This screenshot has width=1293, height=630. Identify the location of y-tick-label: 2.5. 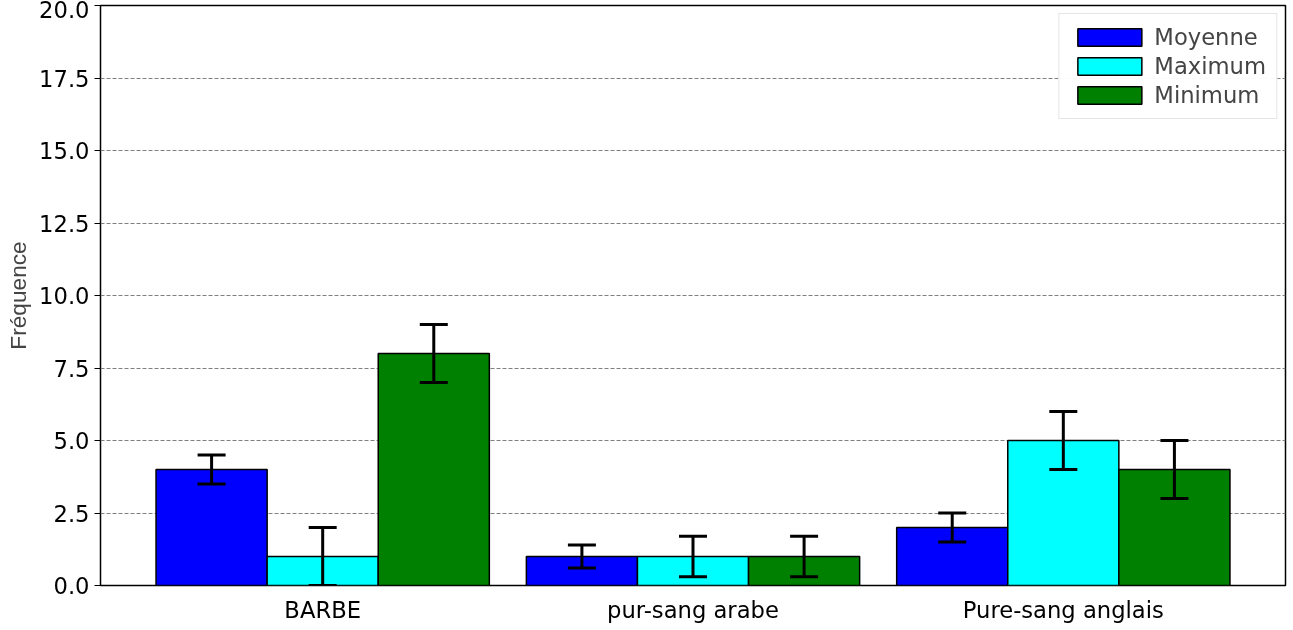
(71, 513).